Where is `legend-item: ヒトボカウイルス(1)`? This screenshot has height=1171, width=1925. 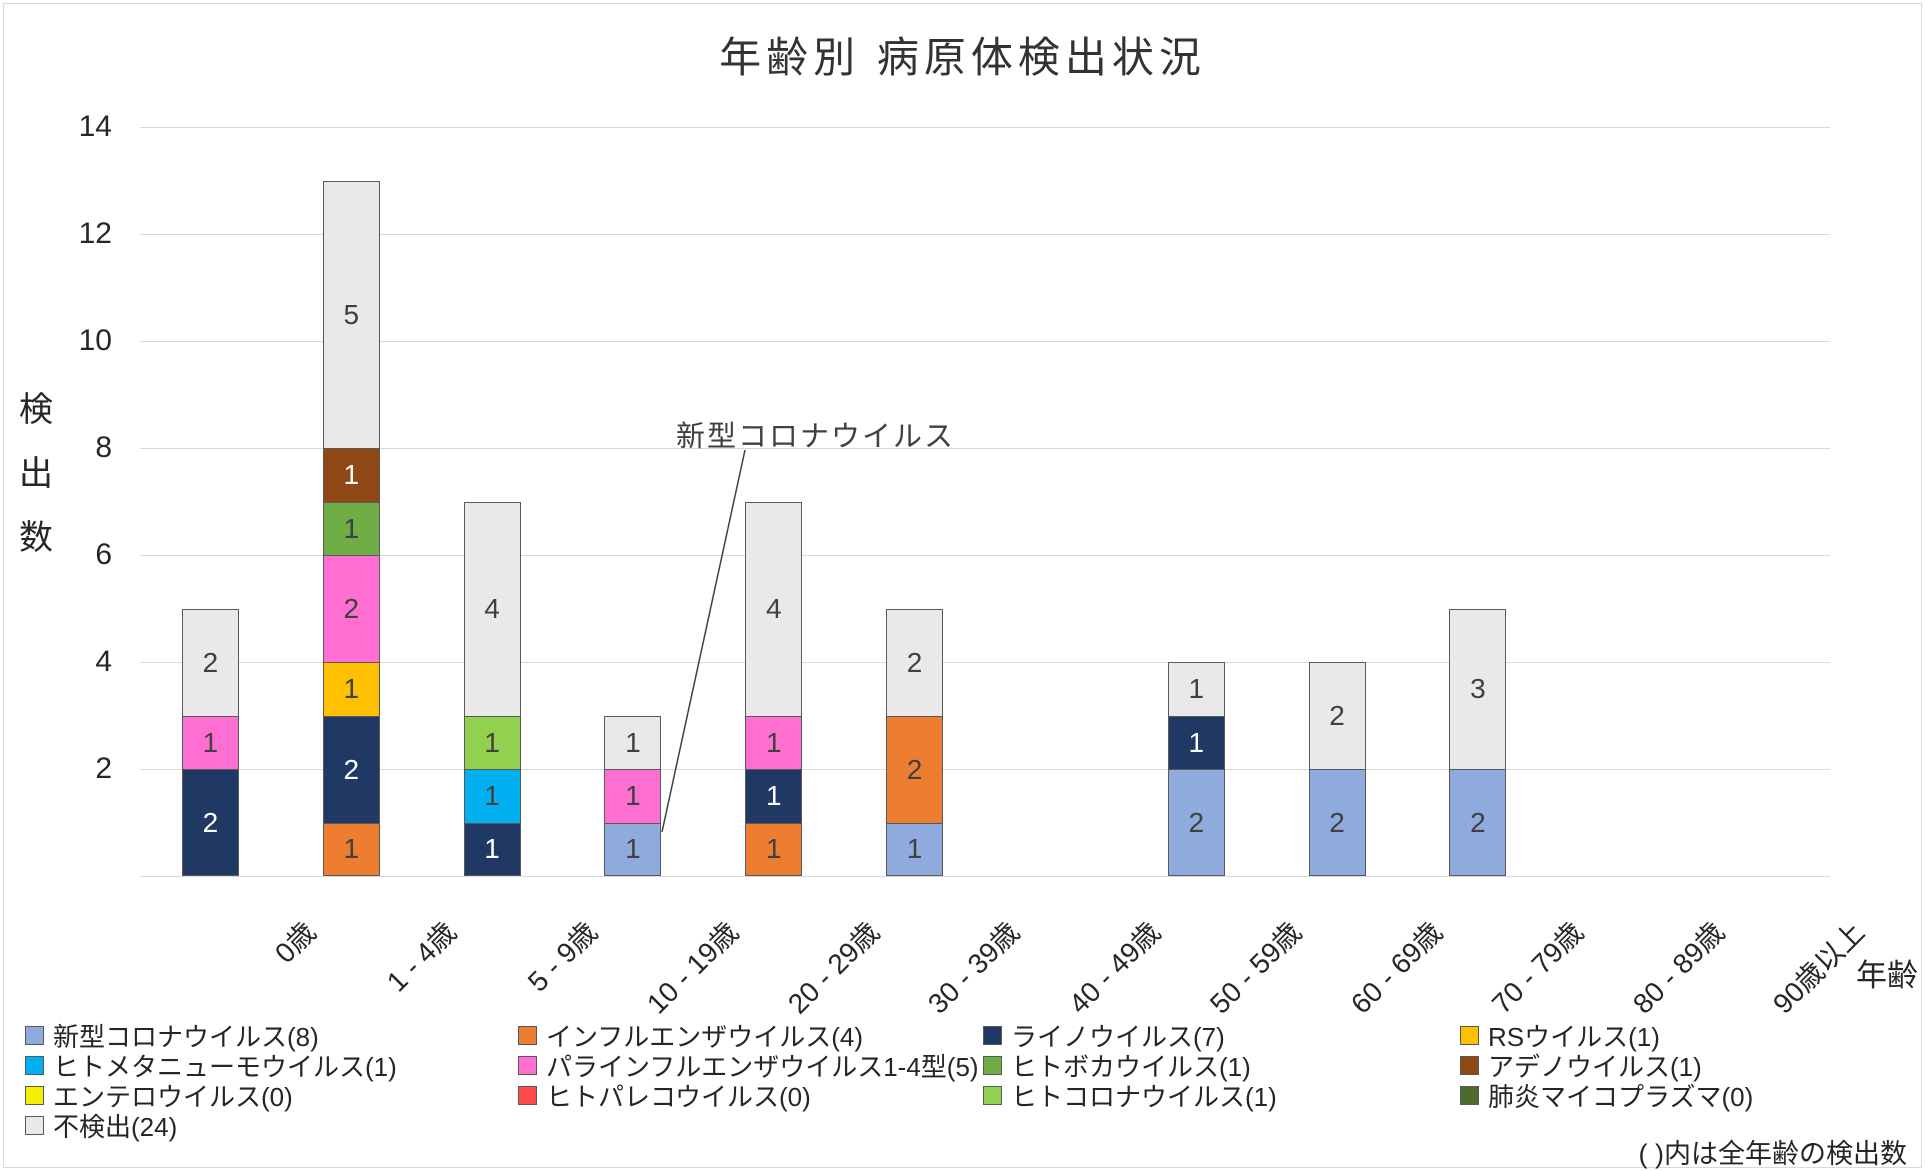 legend-item: ヒトボカウイルス(1) is located at coordinates (1221, 1065).